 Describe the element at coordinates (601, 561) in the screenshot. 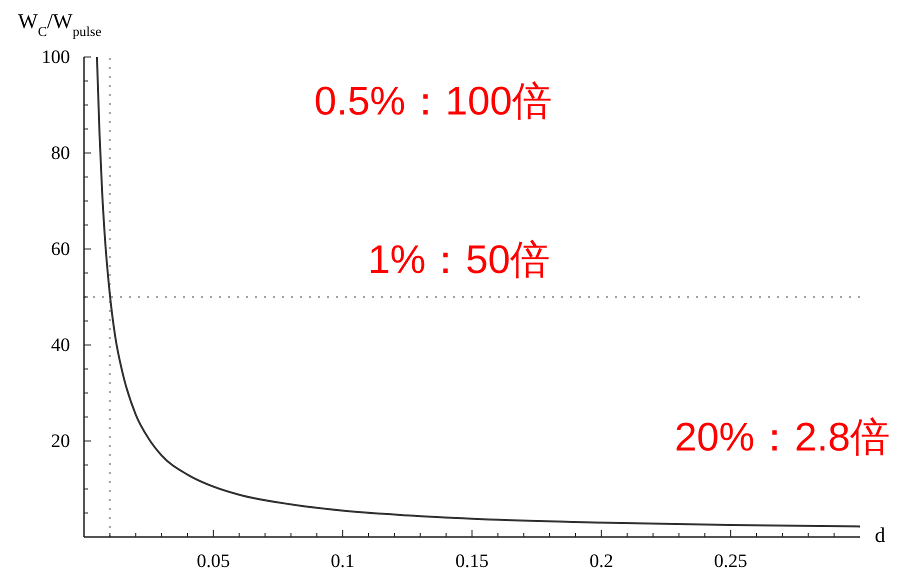

I see `x-tick-label: 0.2` at that location.